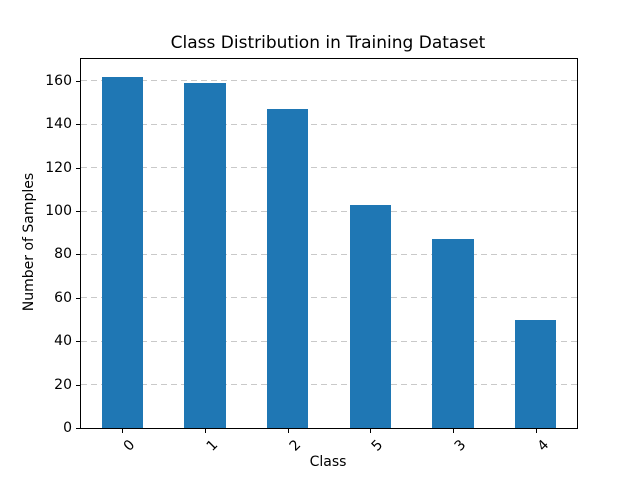 The height and width of the screenshot is (480, 640). What do you see at coordinates (130, 446) in the screenshot?
I see `x-tick-label: 0` at bounding box center [130, 446].